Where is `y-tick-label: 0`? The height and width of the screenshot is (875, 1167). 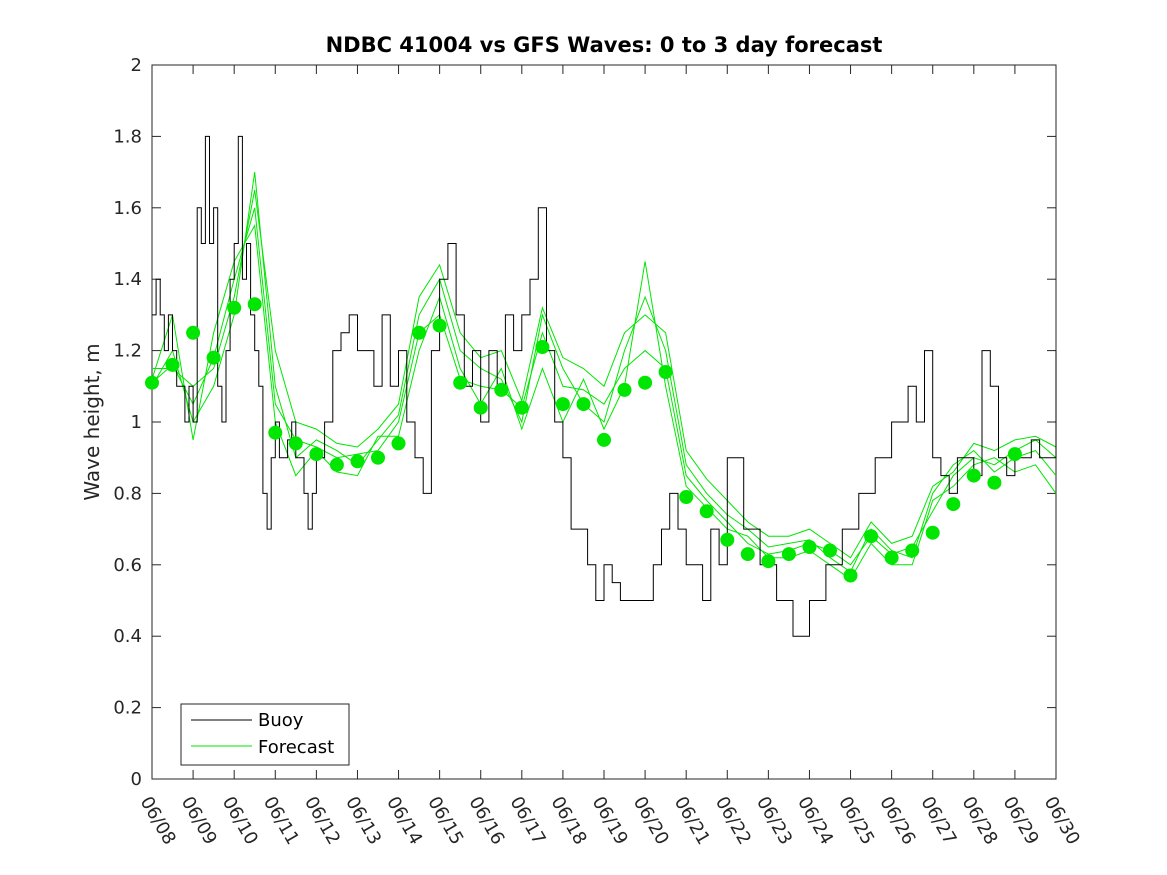
y-tick-label: 0 is located at coordinates (136, 779).